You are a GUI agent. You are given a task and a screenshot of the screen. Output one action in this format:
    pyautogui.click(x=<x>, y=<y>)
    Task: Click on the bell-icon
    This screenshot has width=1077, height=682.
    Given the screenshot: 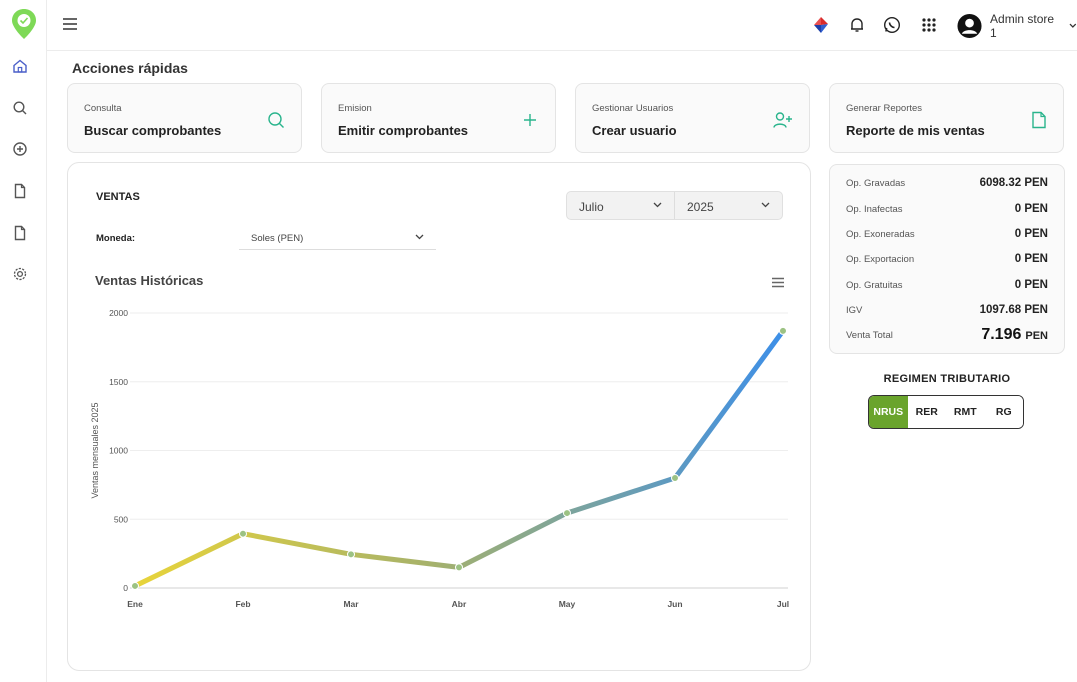 What is the action you would take?
    pyautogui.click(x=857, y=27)
    